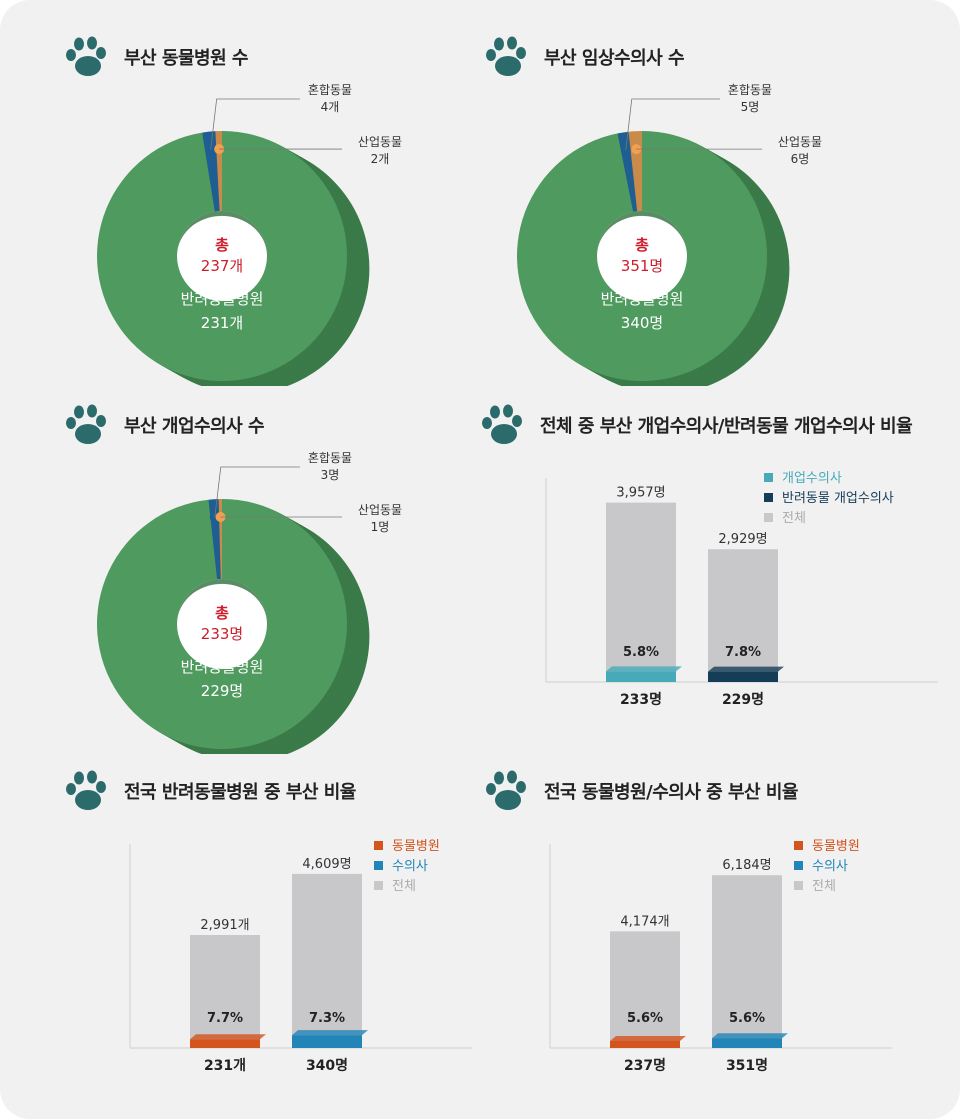  What do you see at coordinates (186, 58) in the screenshot?
I see `panel-title: 부산 동물병원 수` at bounding box center [186, 58].